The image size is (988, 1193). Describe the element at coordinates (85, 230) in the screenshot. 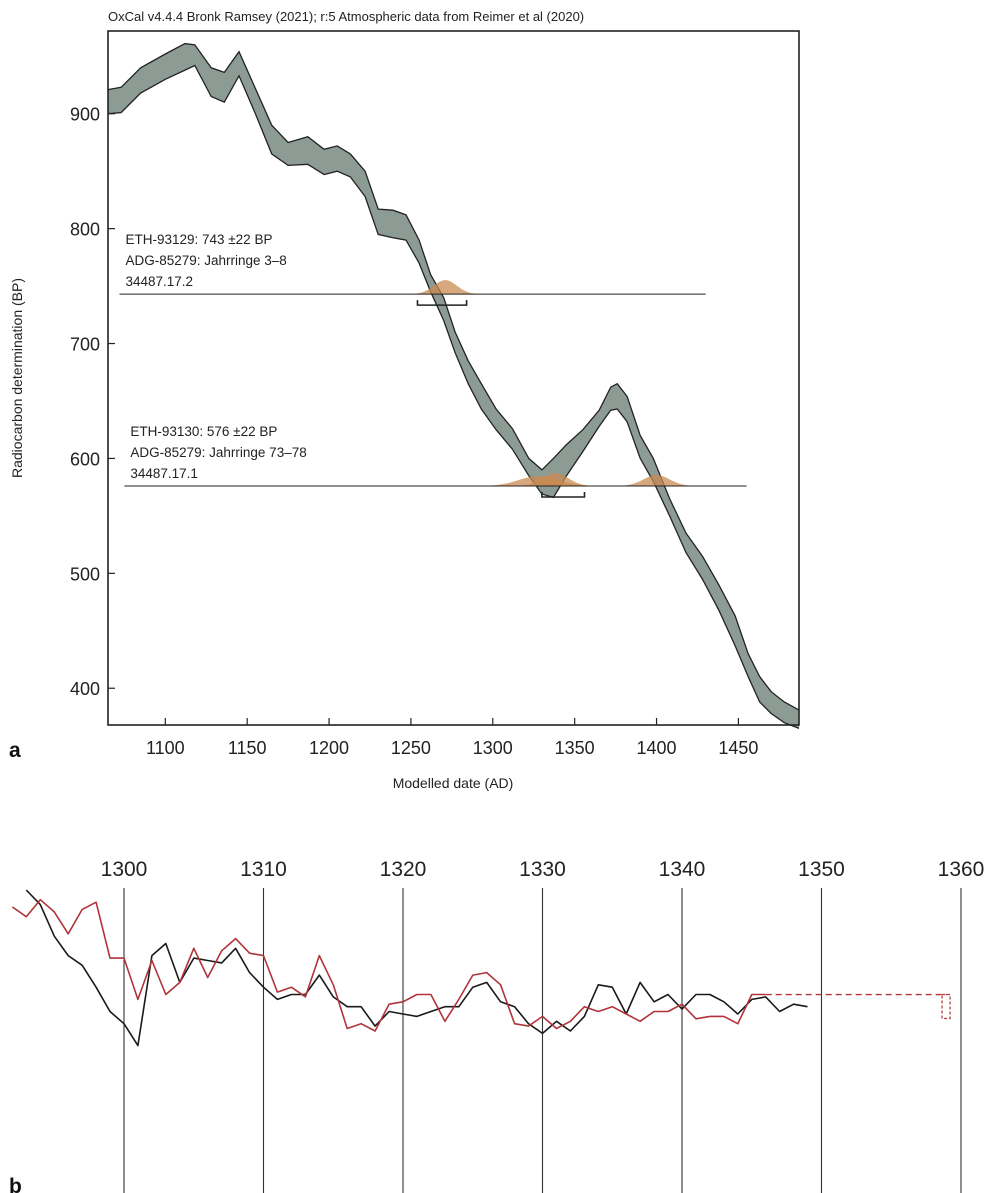

I see `y-tick-label: 800` at that location.